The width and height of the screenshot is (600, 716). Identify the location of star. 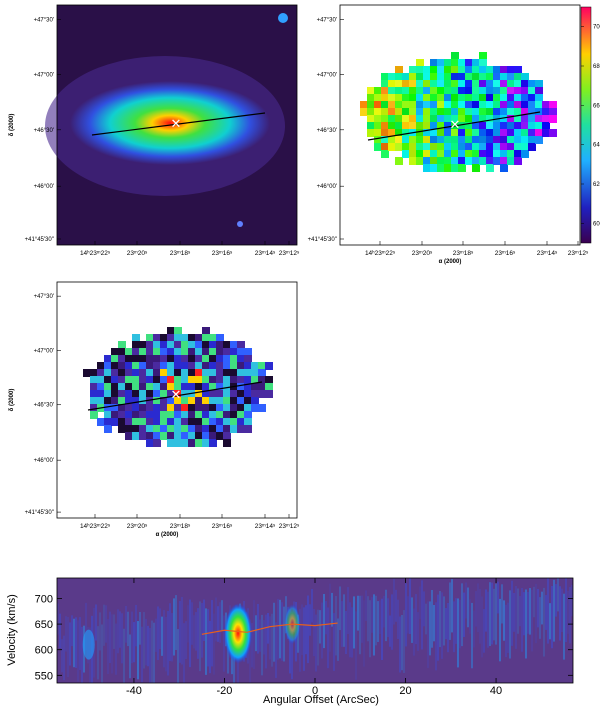
(240, 224).